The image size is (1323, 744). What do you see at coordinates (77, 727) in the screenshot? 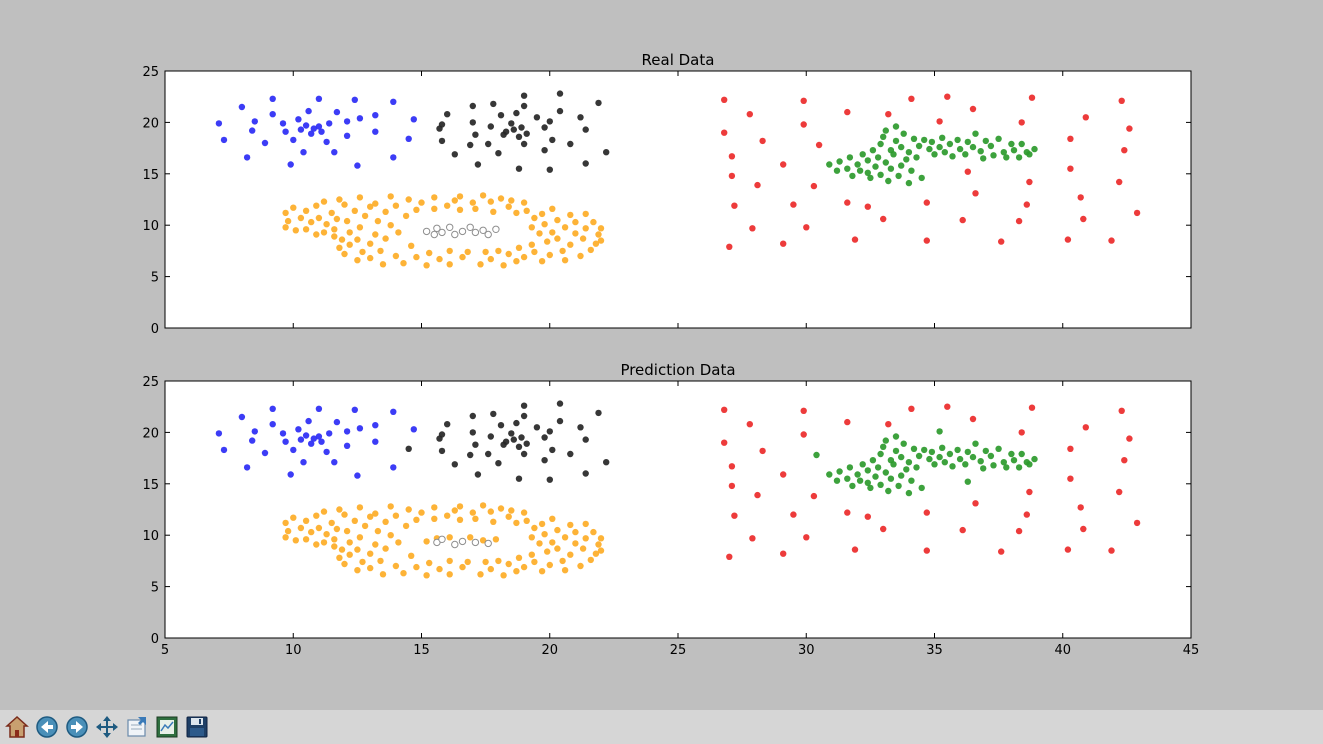
I see `forward-button` at bounding box center [77, 727].